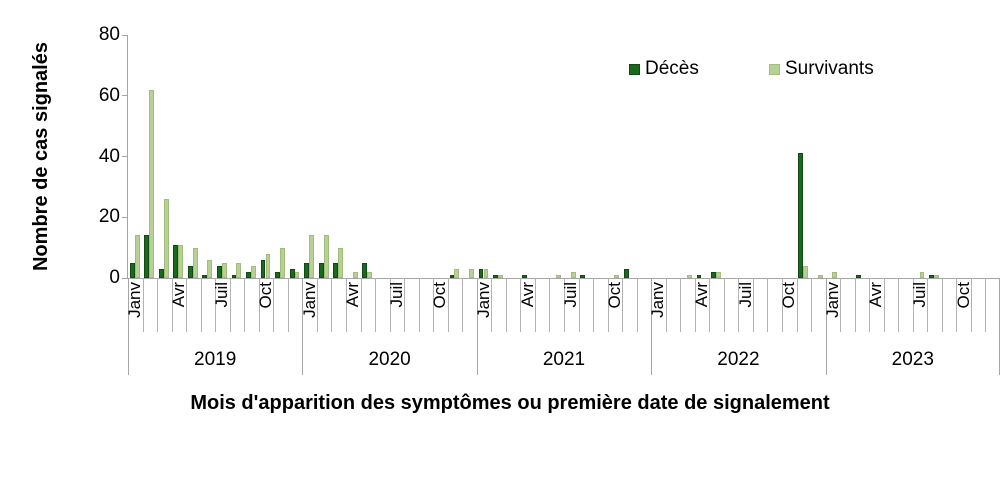  Describe the element at coordinates (912, 359) in the screenshot. I see `year-label: 2023` at that location.